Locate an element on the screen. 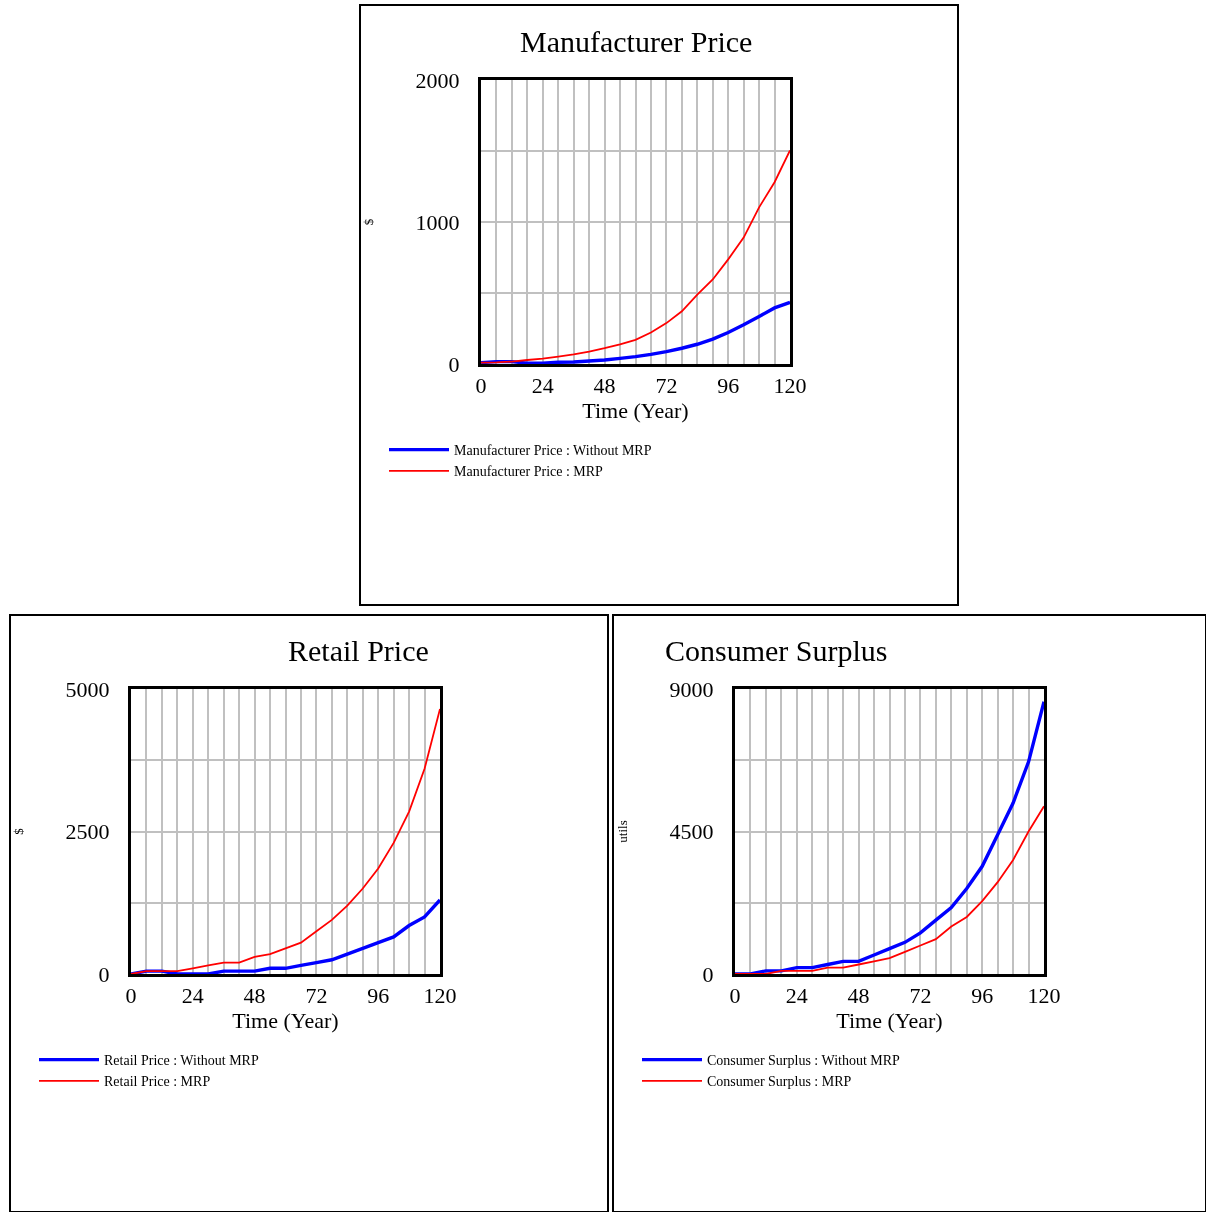 The height and width of the screenshot is (1212, 1206). chart-title: Manufacturer Price is located at coordinates (636, 41).